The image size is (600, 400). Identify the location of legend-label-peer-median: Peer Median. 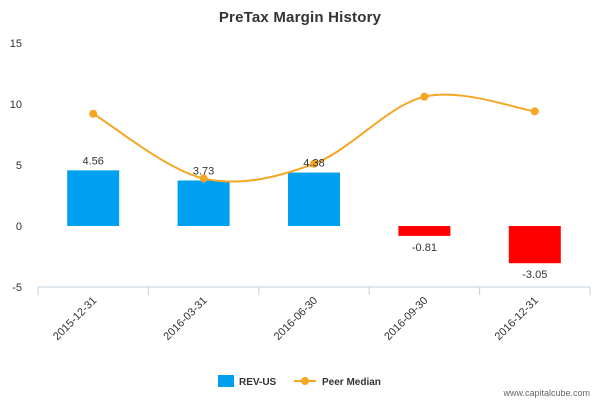
(351, 382).